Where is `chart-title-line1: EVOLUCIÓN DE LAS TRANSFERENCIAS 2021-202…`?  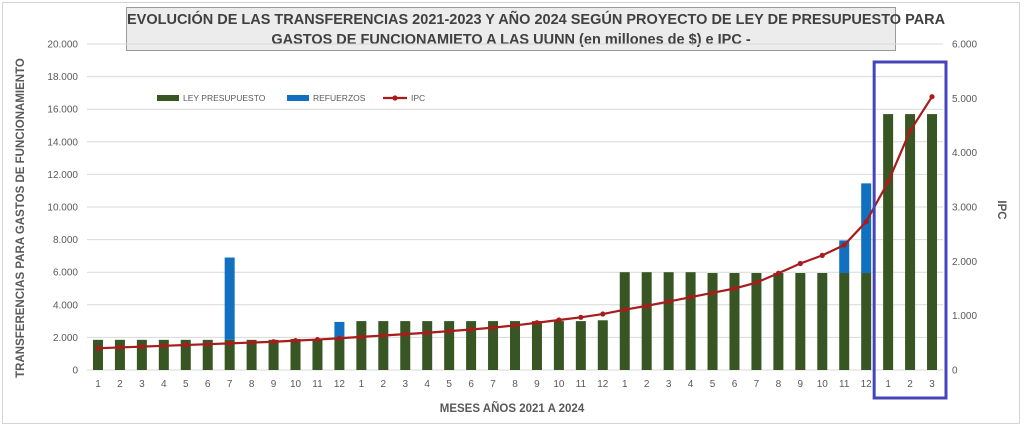
chart-title-line1: EVOLUCIÓN DE LAS TRANSFERENCIAS 2021-202… is located at coordinates (536, 20).